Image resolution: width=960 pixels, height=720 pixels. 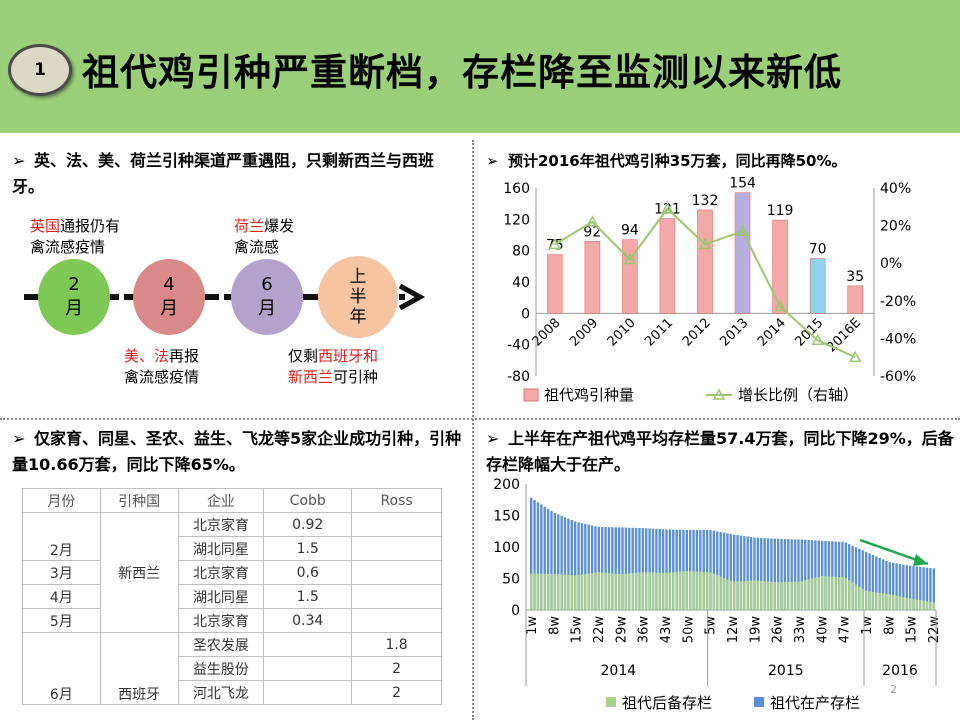 I want to click on company-cell: 湖北同星, so click(x=221, y=548).